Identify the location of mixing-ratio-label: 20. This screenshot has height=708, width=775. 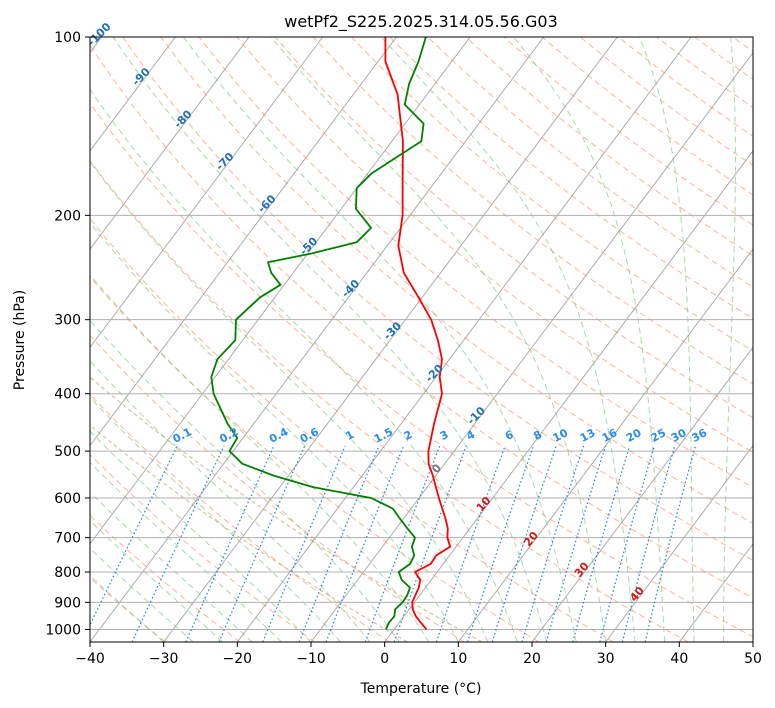
(634, 435).